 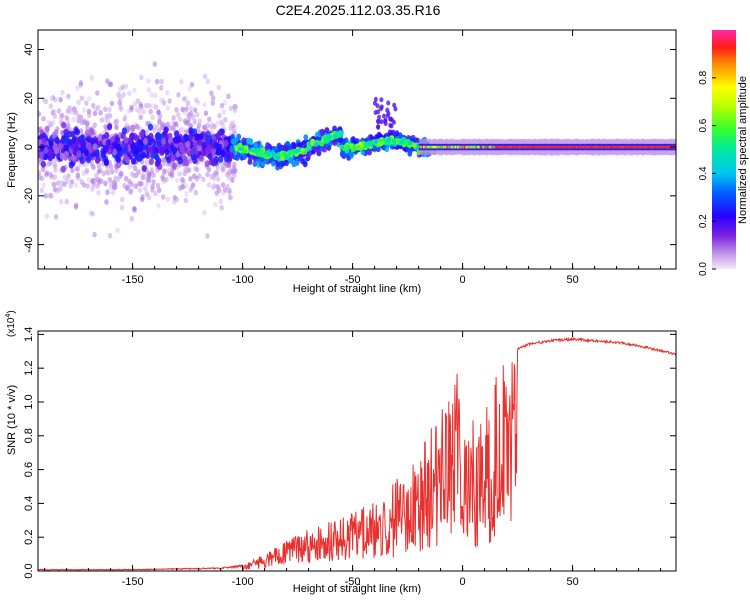 What do you see at coordinates (358, 10) in the screenshot?
I see `figure-title: C2E4.2025.112.03.35.R16` at bounding box center [358, 10].